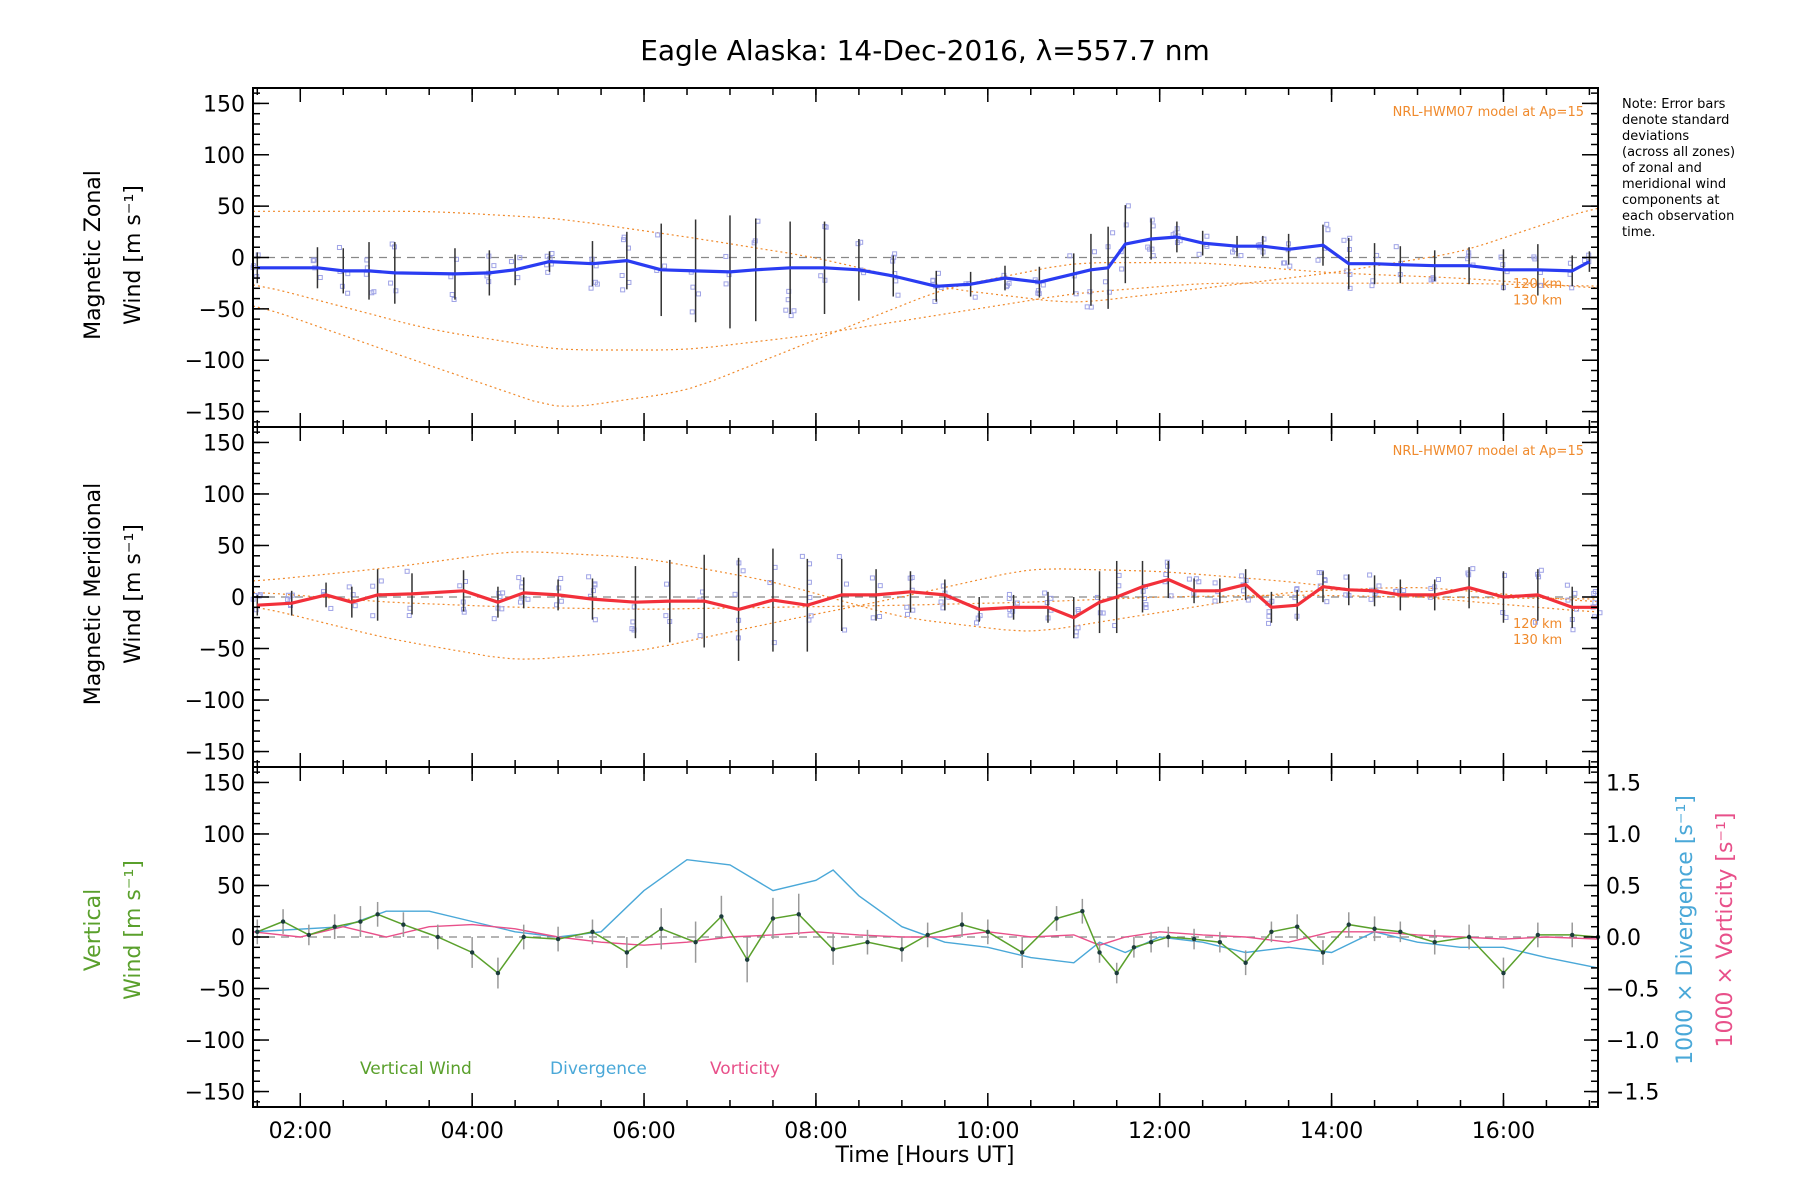  I want to click on note-line: (across all zones), so click(1678, 152).